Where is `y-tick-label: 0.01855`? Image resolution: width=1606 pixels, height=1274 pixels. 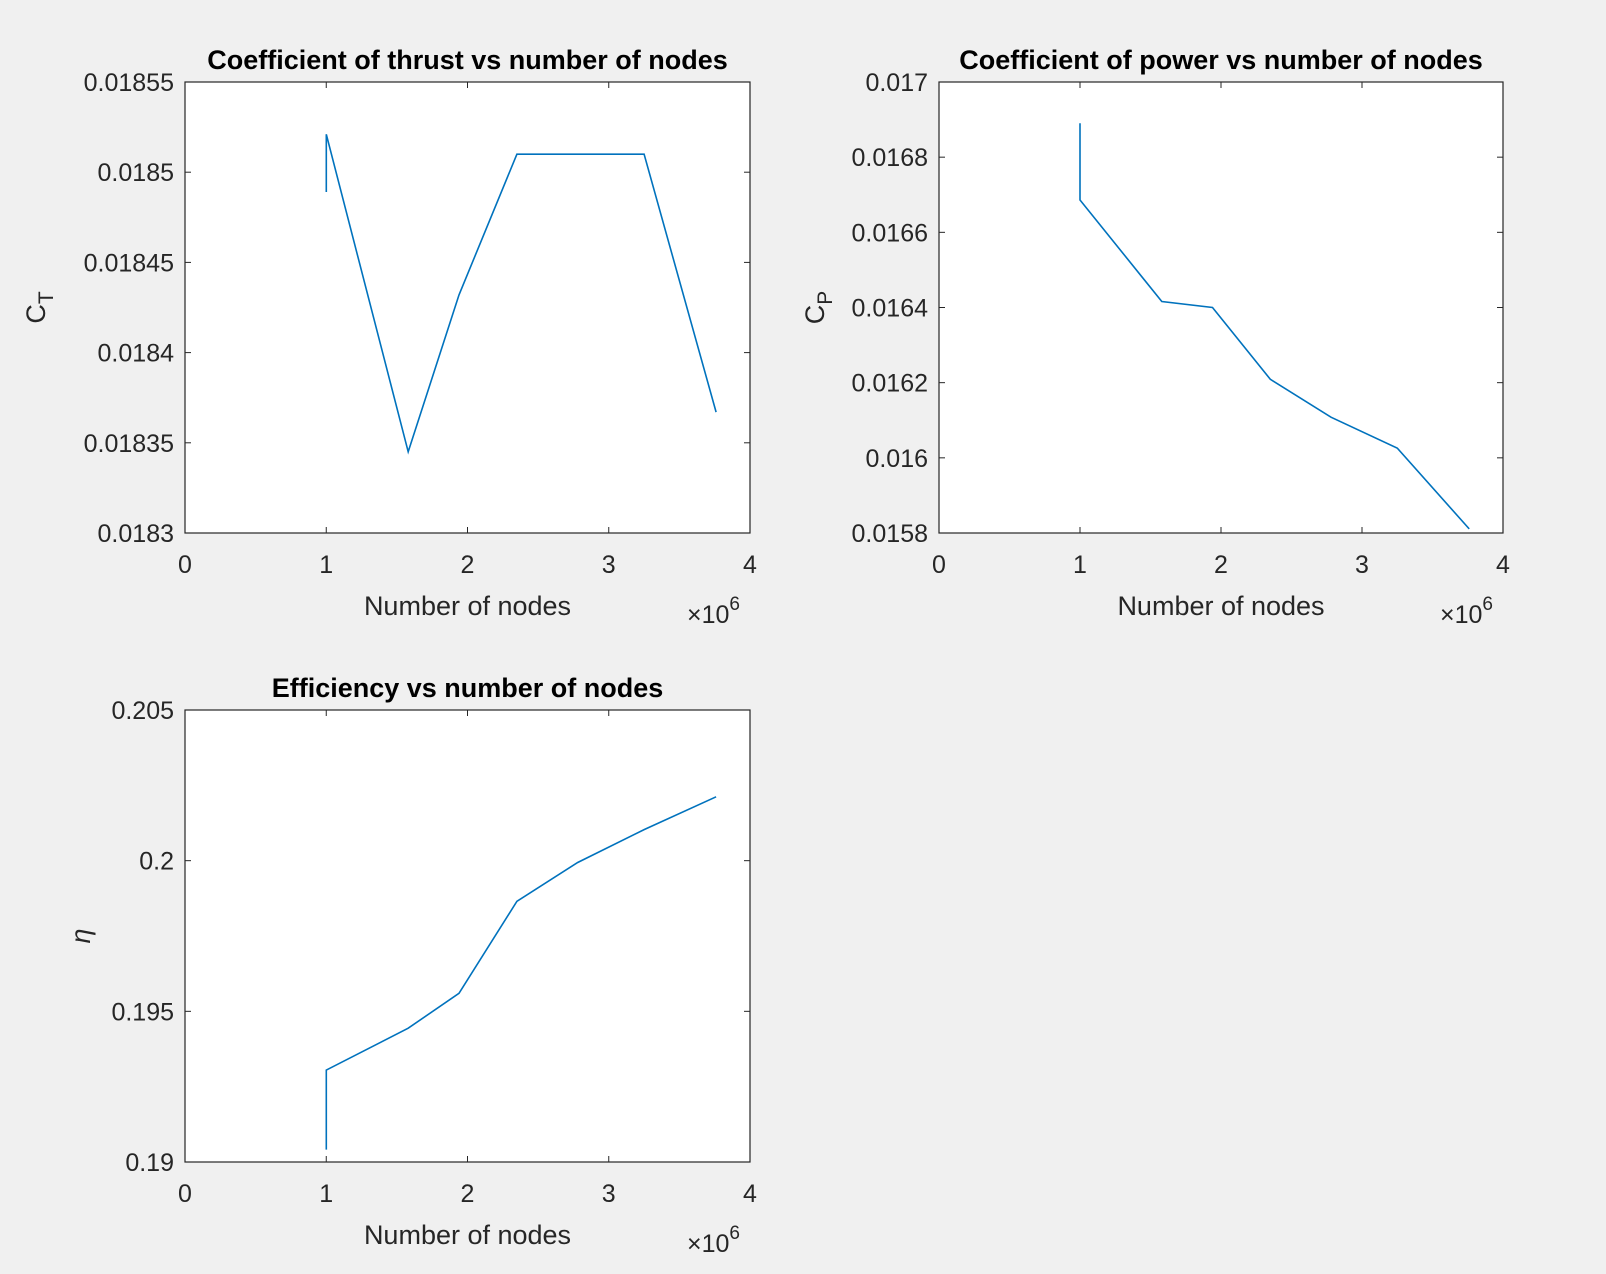
y-tick-label: 0.01855 is located at coordinates (129, 83).